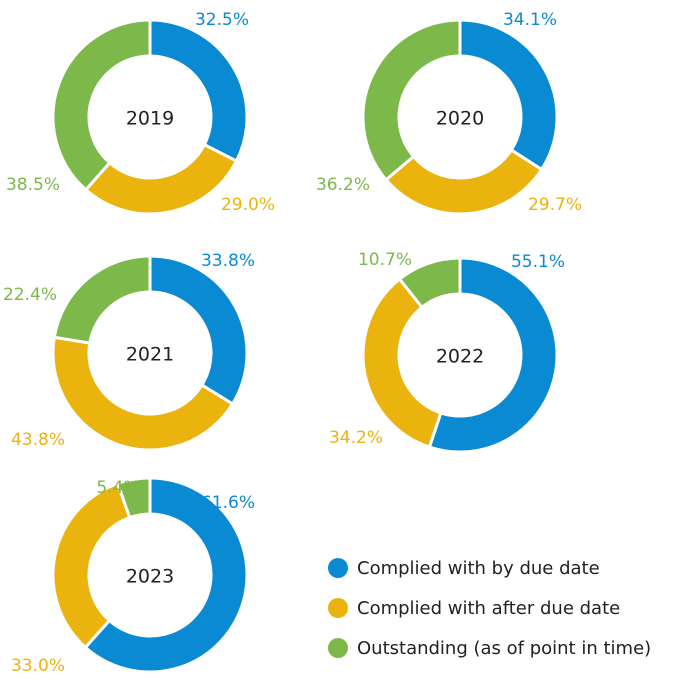  I want to click on value-label: 38.5%, so click(33, 185).